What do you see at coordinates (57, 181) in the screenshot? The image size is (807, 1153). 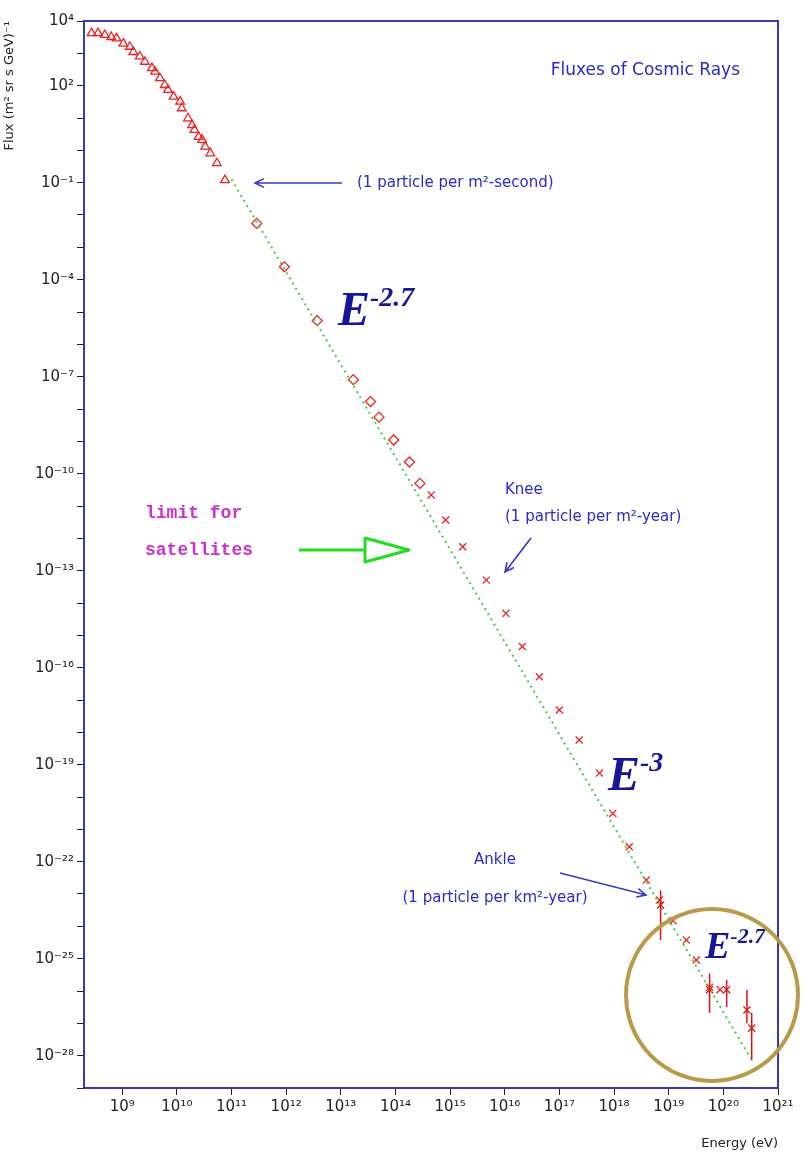 I see `y-tick-label: 10⁻¹` at bounding box center [57, 181].